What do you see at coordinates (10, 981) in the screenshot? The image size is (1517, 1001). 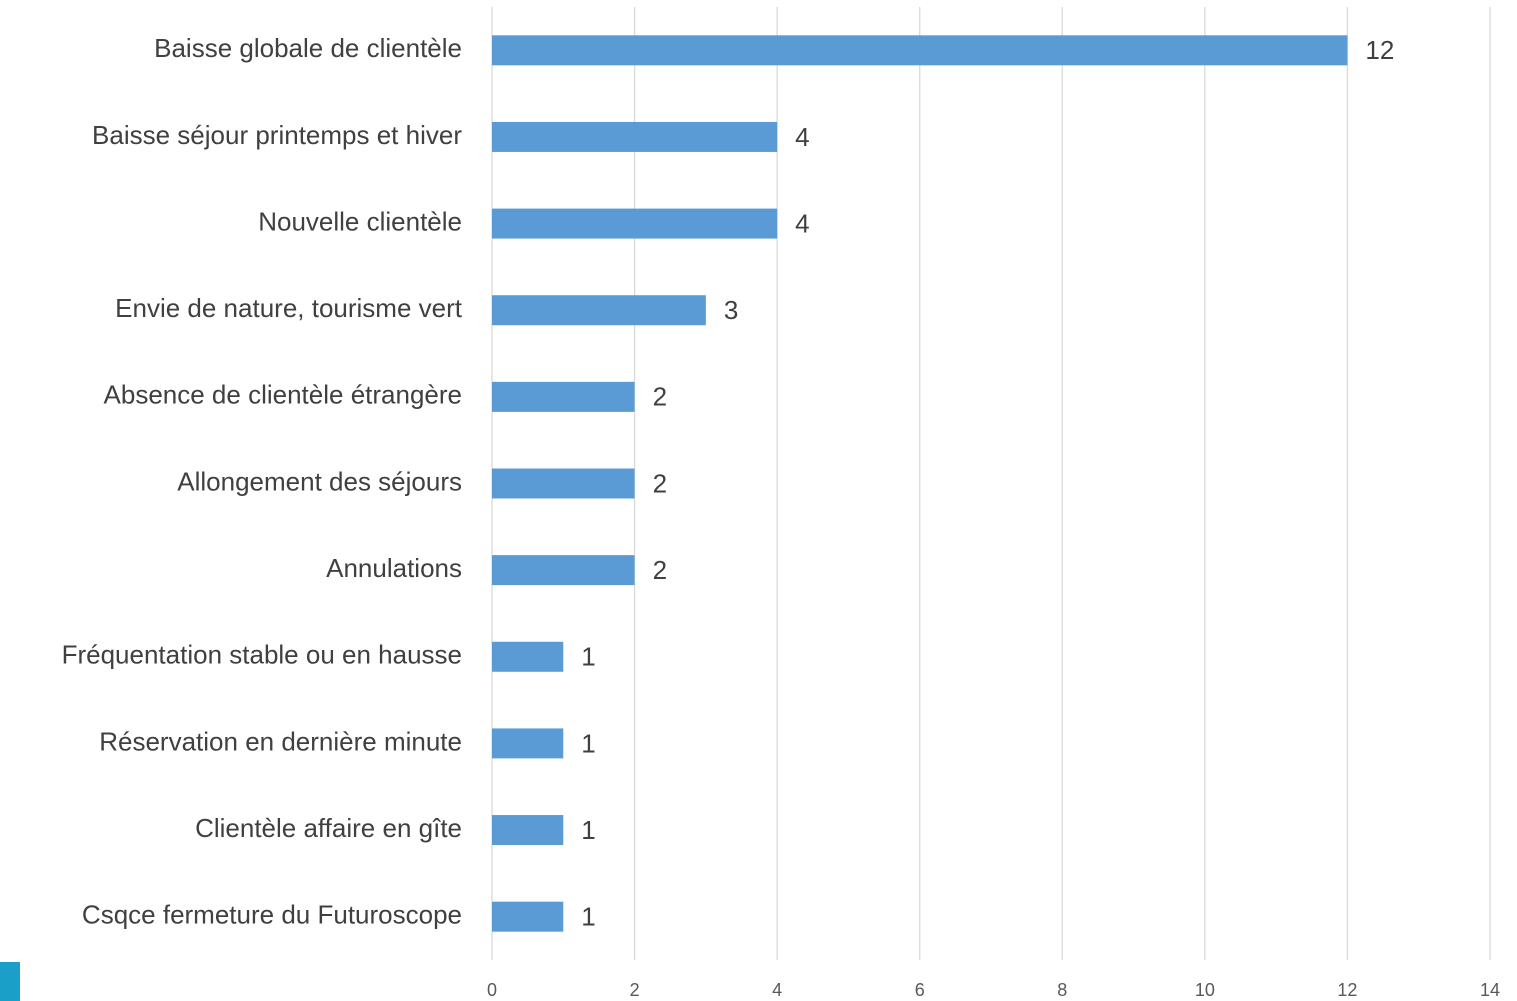 I see `corner-accent` at bounding box center [10, 981].